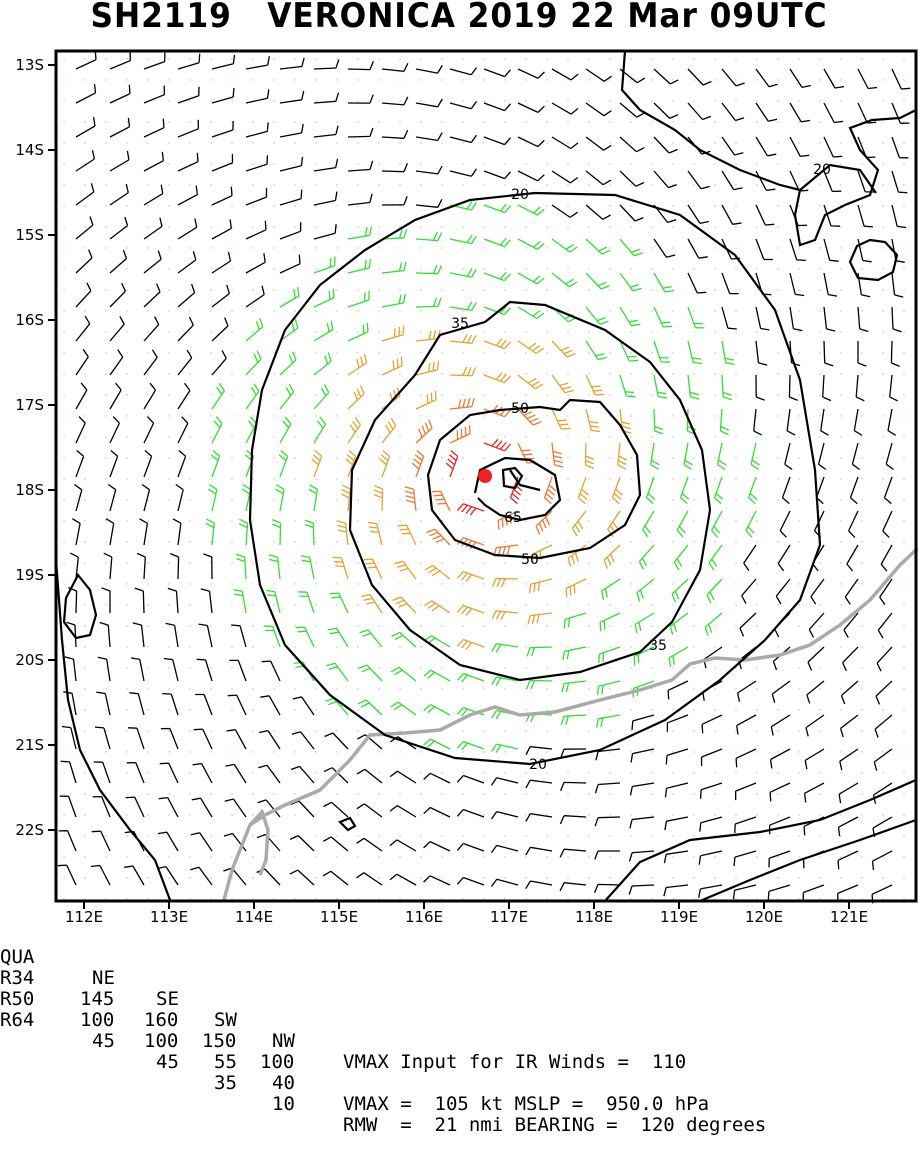 Image resolution: width=918 pixels, height=1157 pixels. I want to click on lon-label: 120E, so click(764, 917).